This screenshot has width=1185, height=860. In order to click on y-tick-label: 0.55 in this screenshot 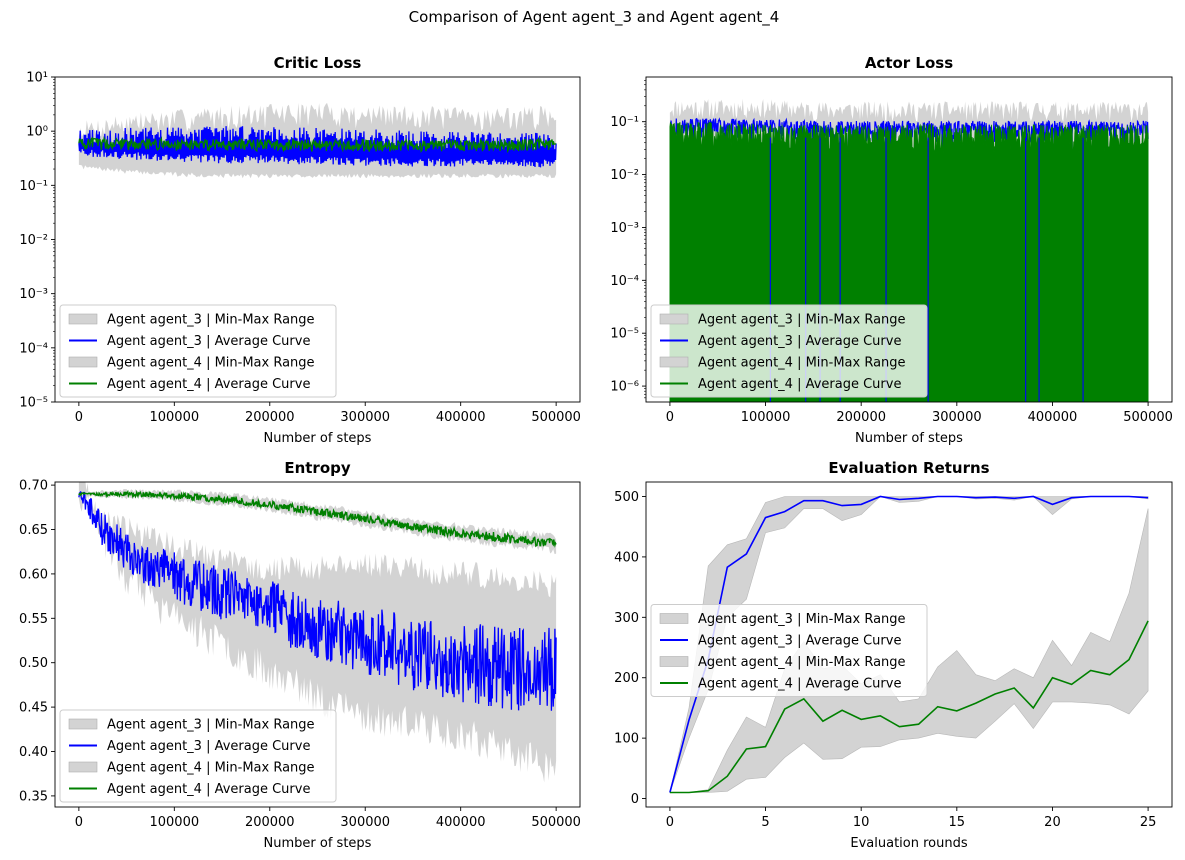, I will do `click(33, 619)`.